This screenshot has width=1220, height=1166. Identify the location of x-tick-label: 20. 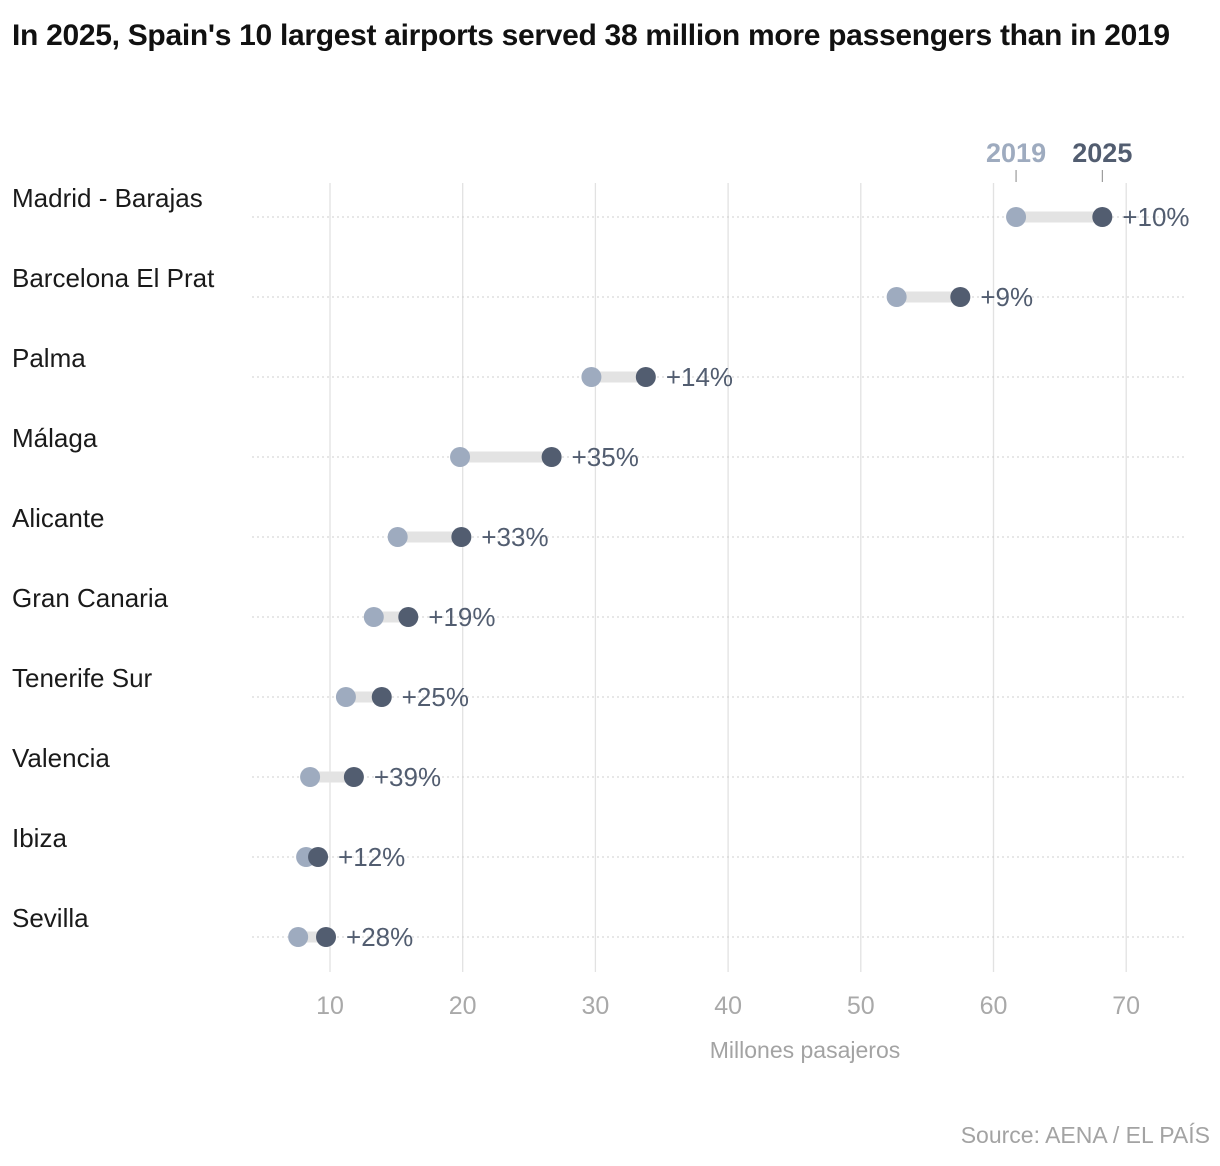
(463, 1006).